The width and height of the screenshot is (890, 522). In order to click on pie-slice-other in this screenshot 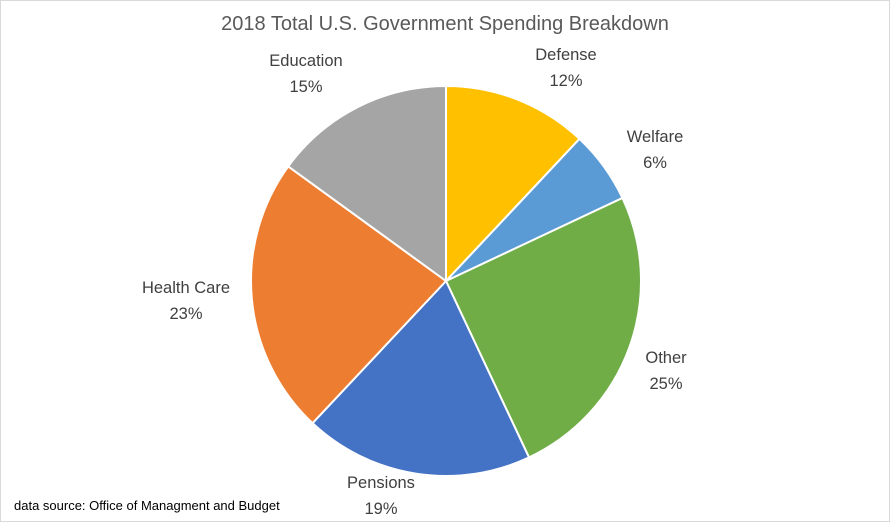, I will do `click(543, 327)`.